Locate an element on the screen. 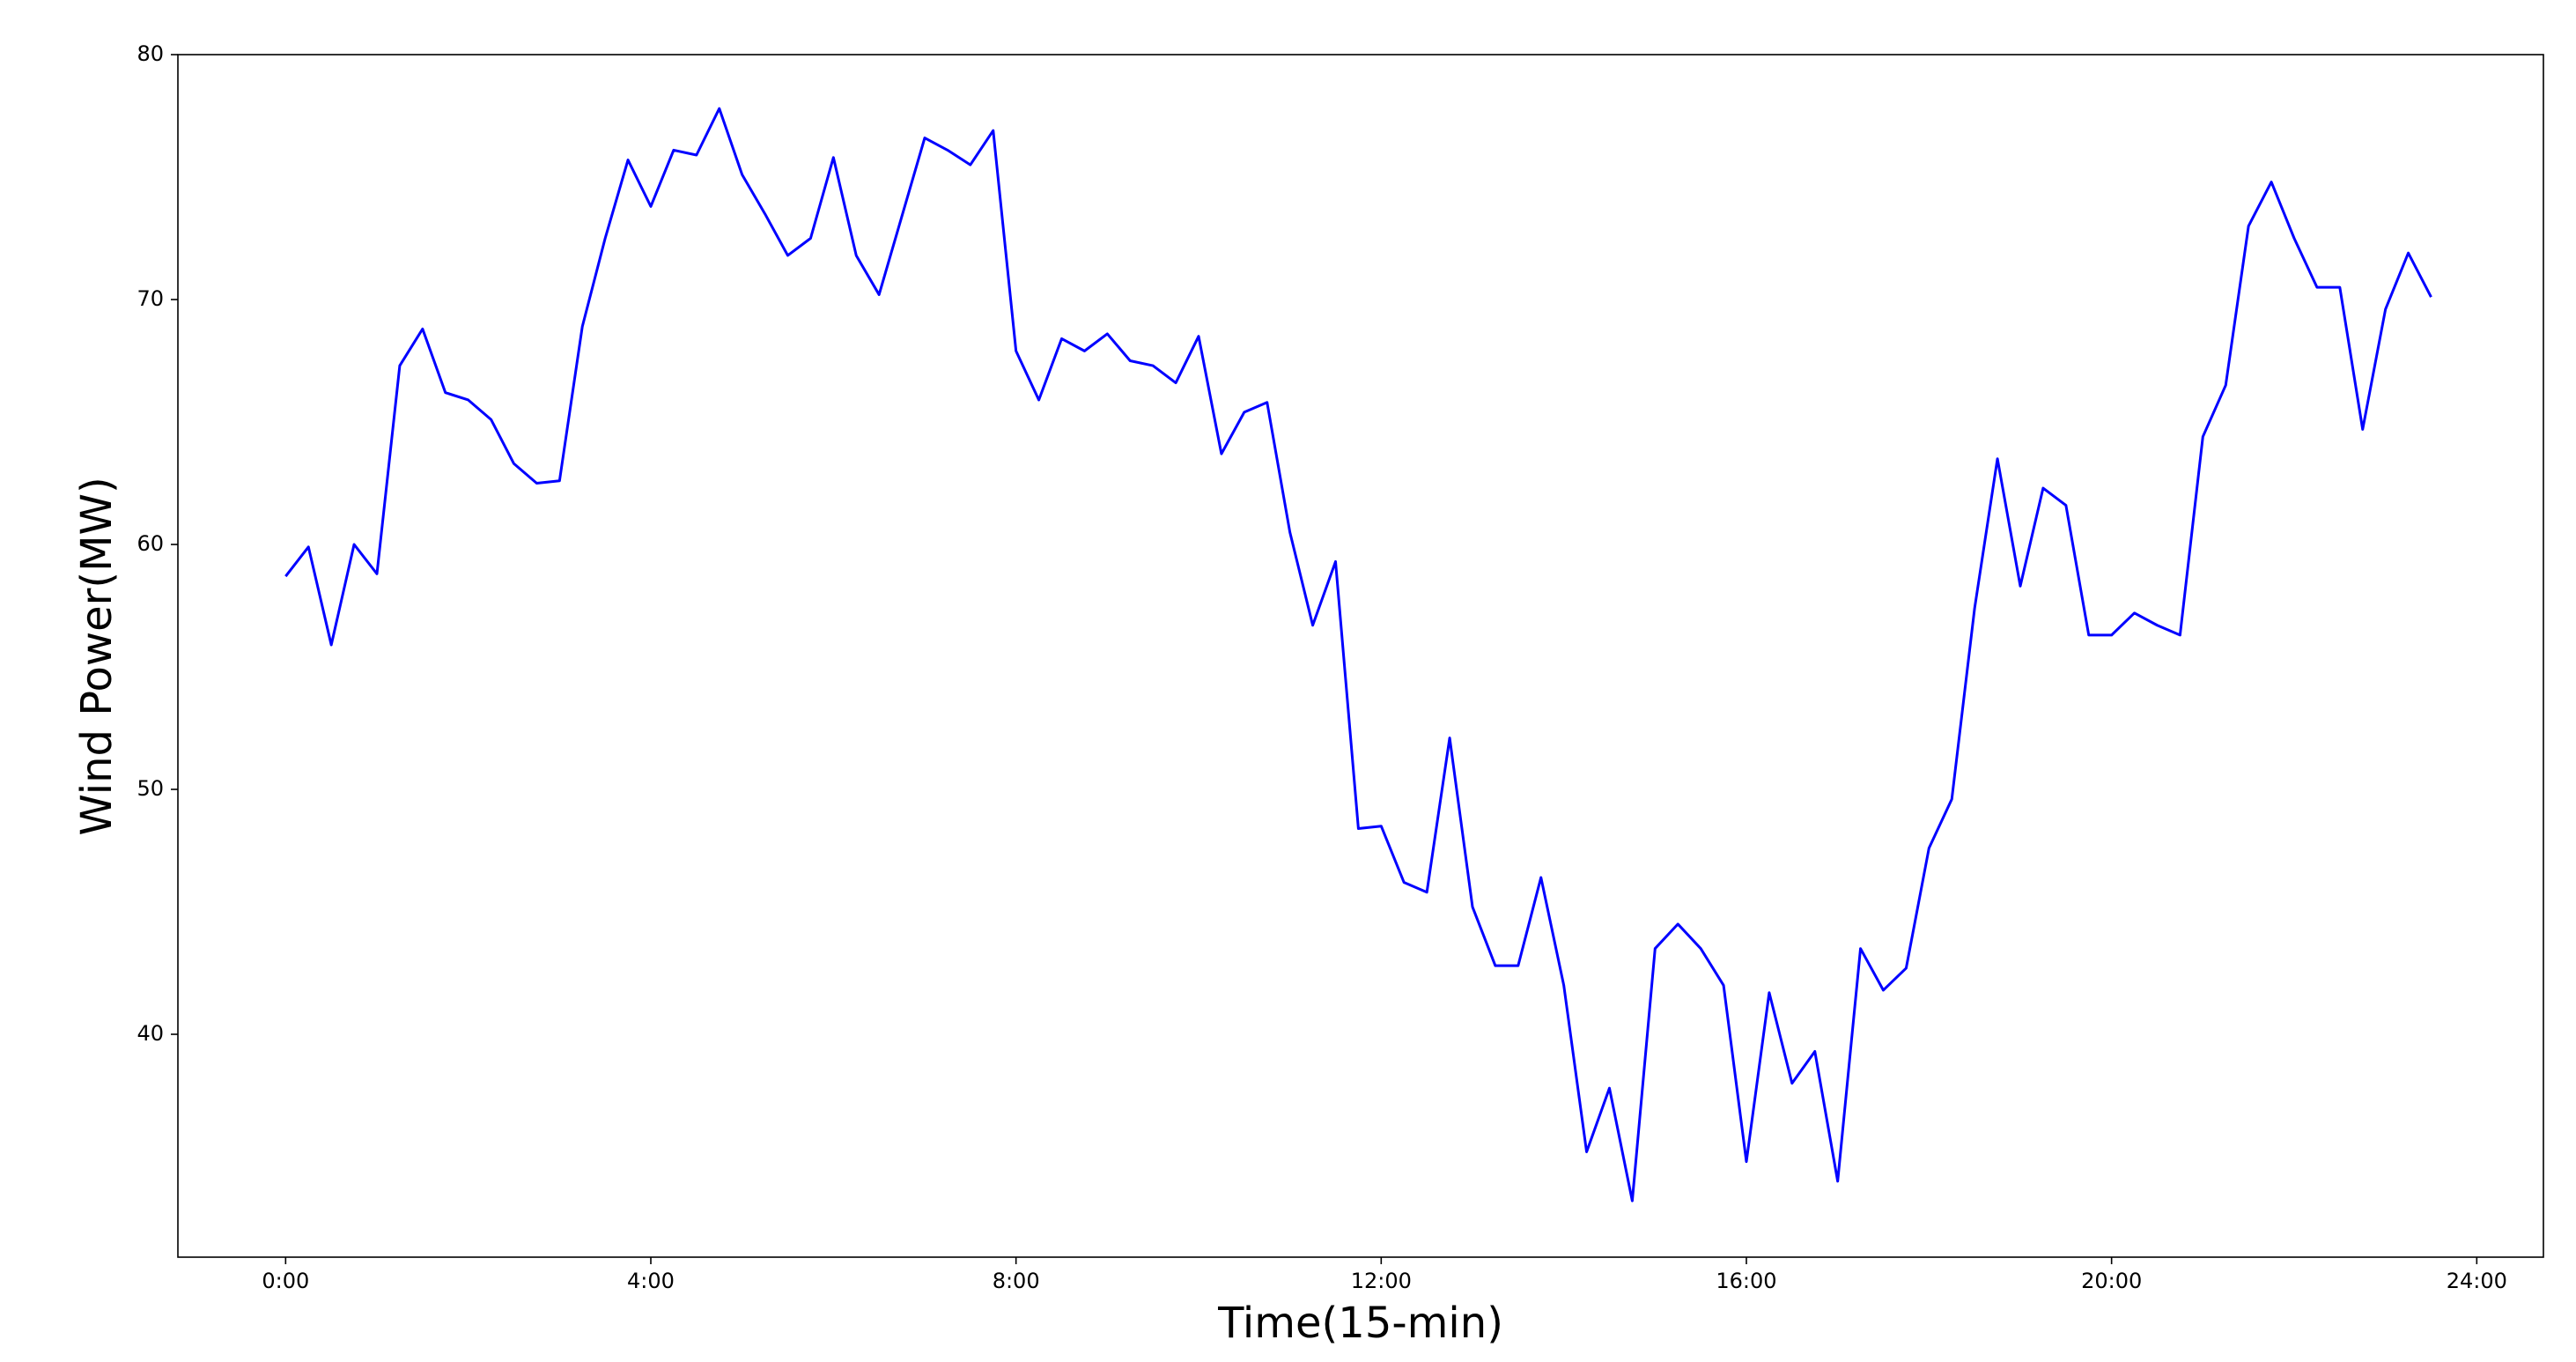 The width and height of the screenshot is (2576, 1362). y-tick-label: 50 is located at coordinates (150, 788).